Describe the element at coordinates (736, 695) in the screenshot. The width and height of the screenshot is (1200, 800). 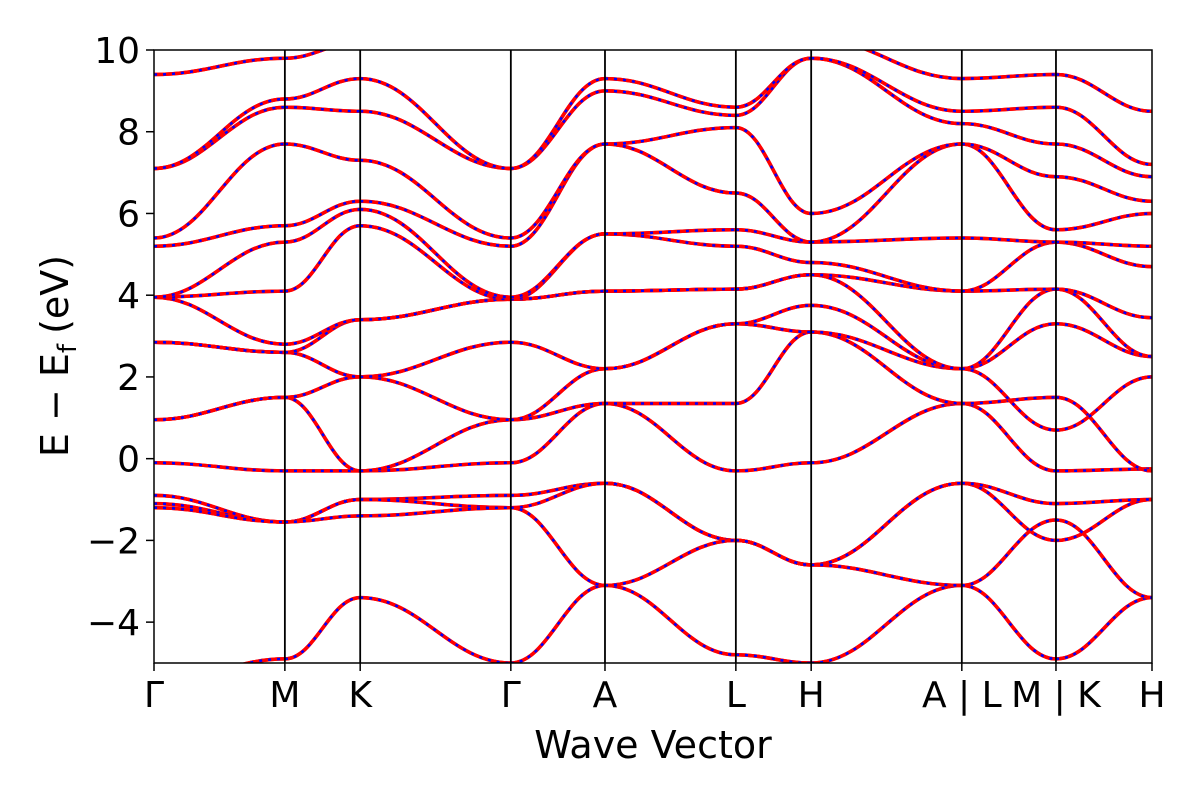
I see `x-tick-label-5: L` at that location.